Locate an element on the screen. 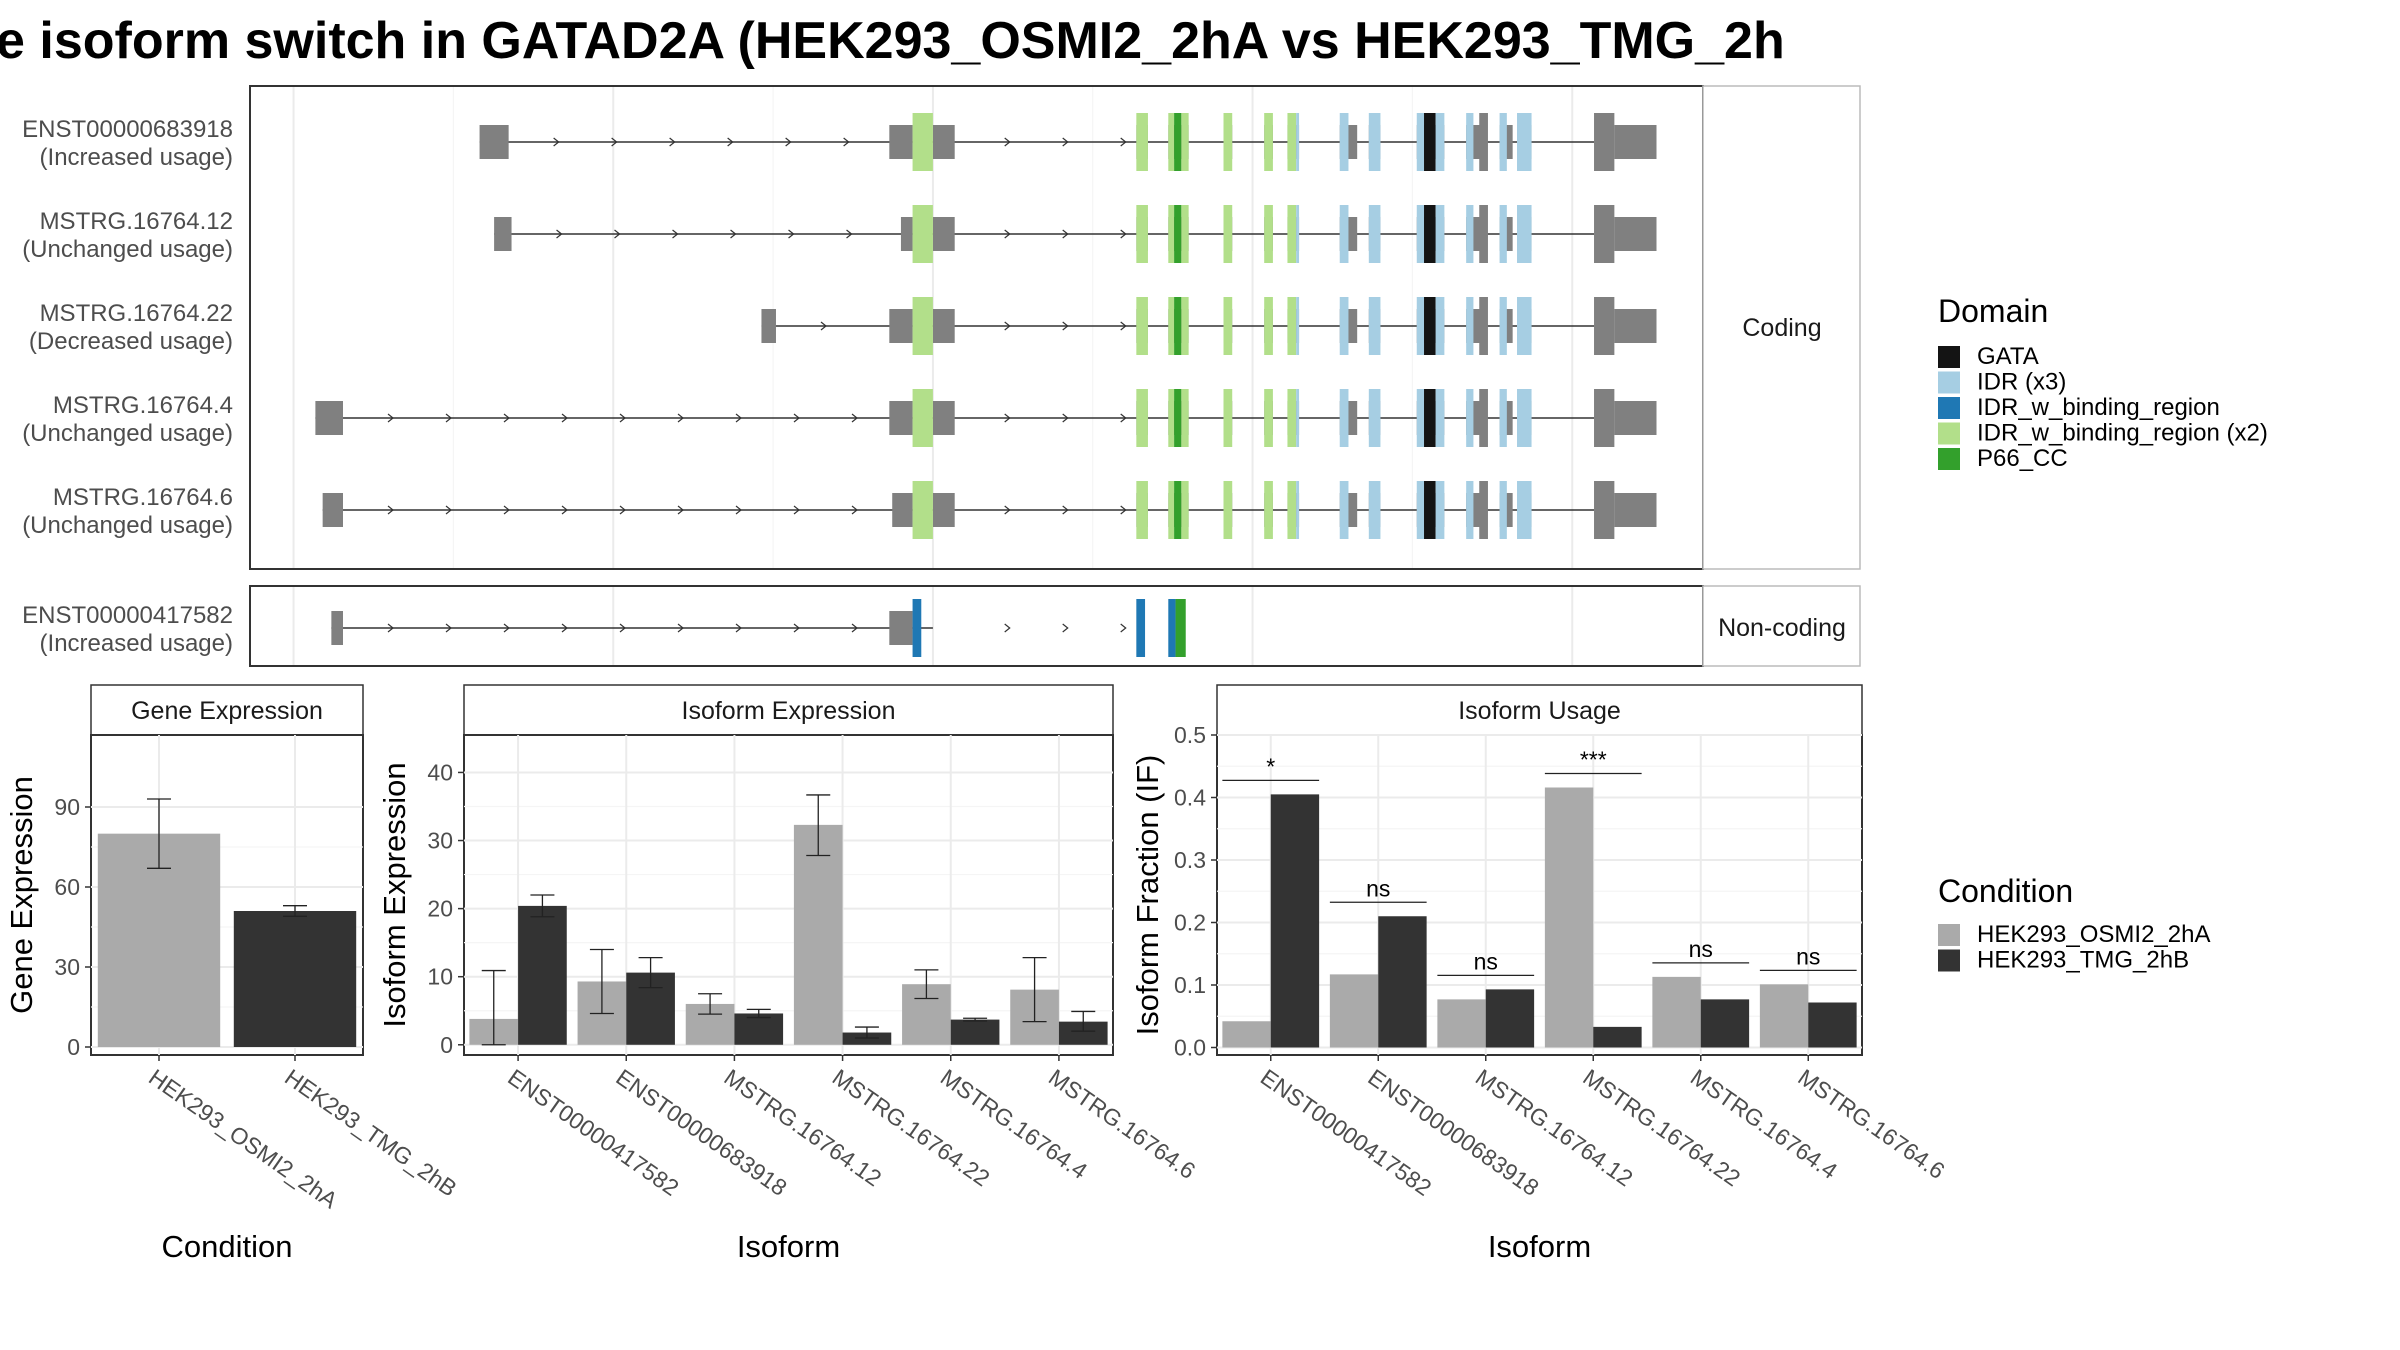 This screenshot has width=2400, height=1350. transcript-id-label: ENST00000417582 is located at coordinates (127, 615).